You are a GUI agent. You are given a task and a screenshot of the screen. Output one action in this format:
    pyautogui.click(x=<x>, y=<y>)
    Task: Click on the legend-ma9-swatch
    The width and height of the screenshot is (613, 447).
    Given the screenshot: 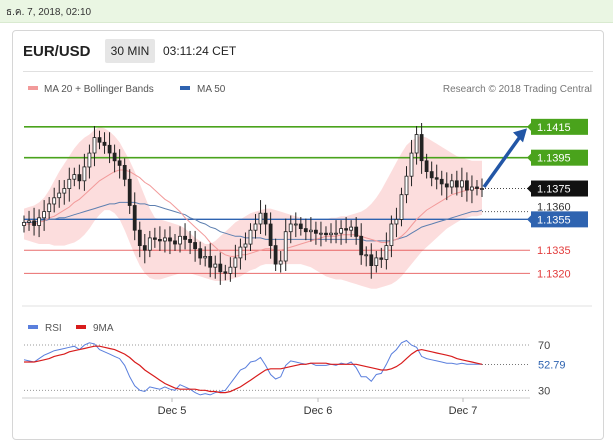 What is the action you would take?
    pyautogui.click(x=81, y=327)
    